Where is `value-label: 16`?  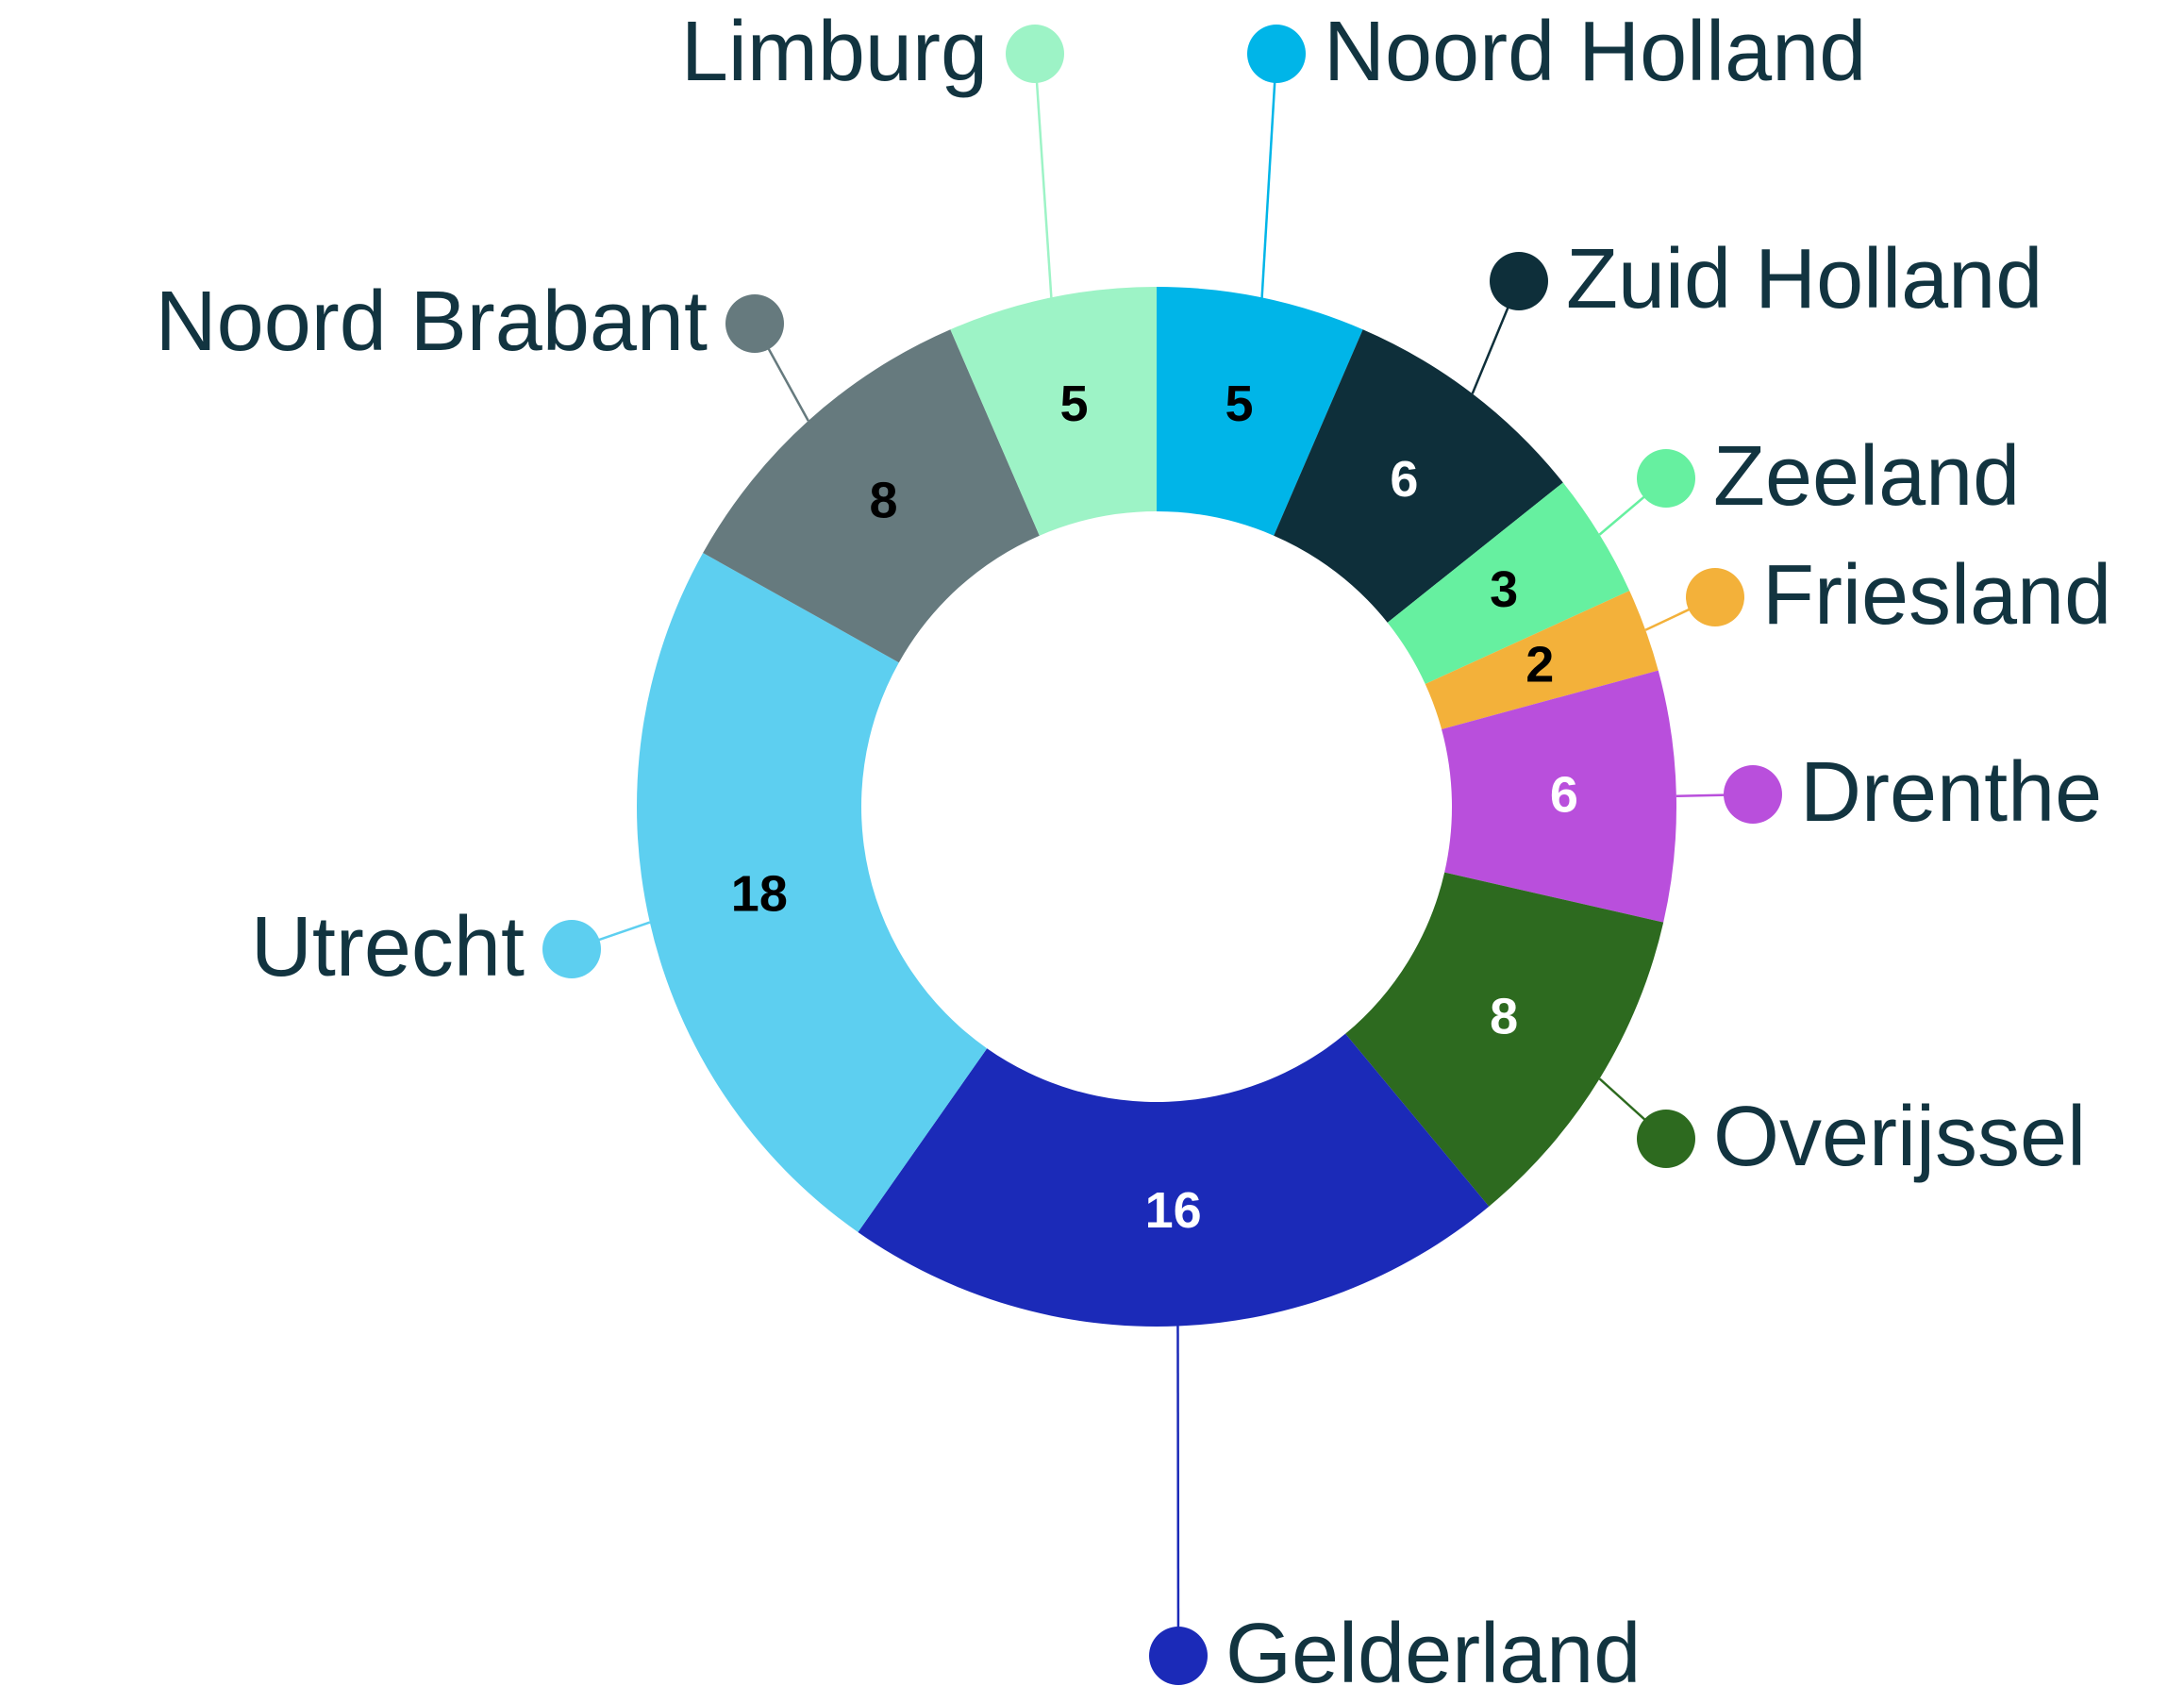 value-label: 16 is located at coordinates (1173, 1210).